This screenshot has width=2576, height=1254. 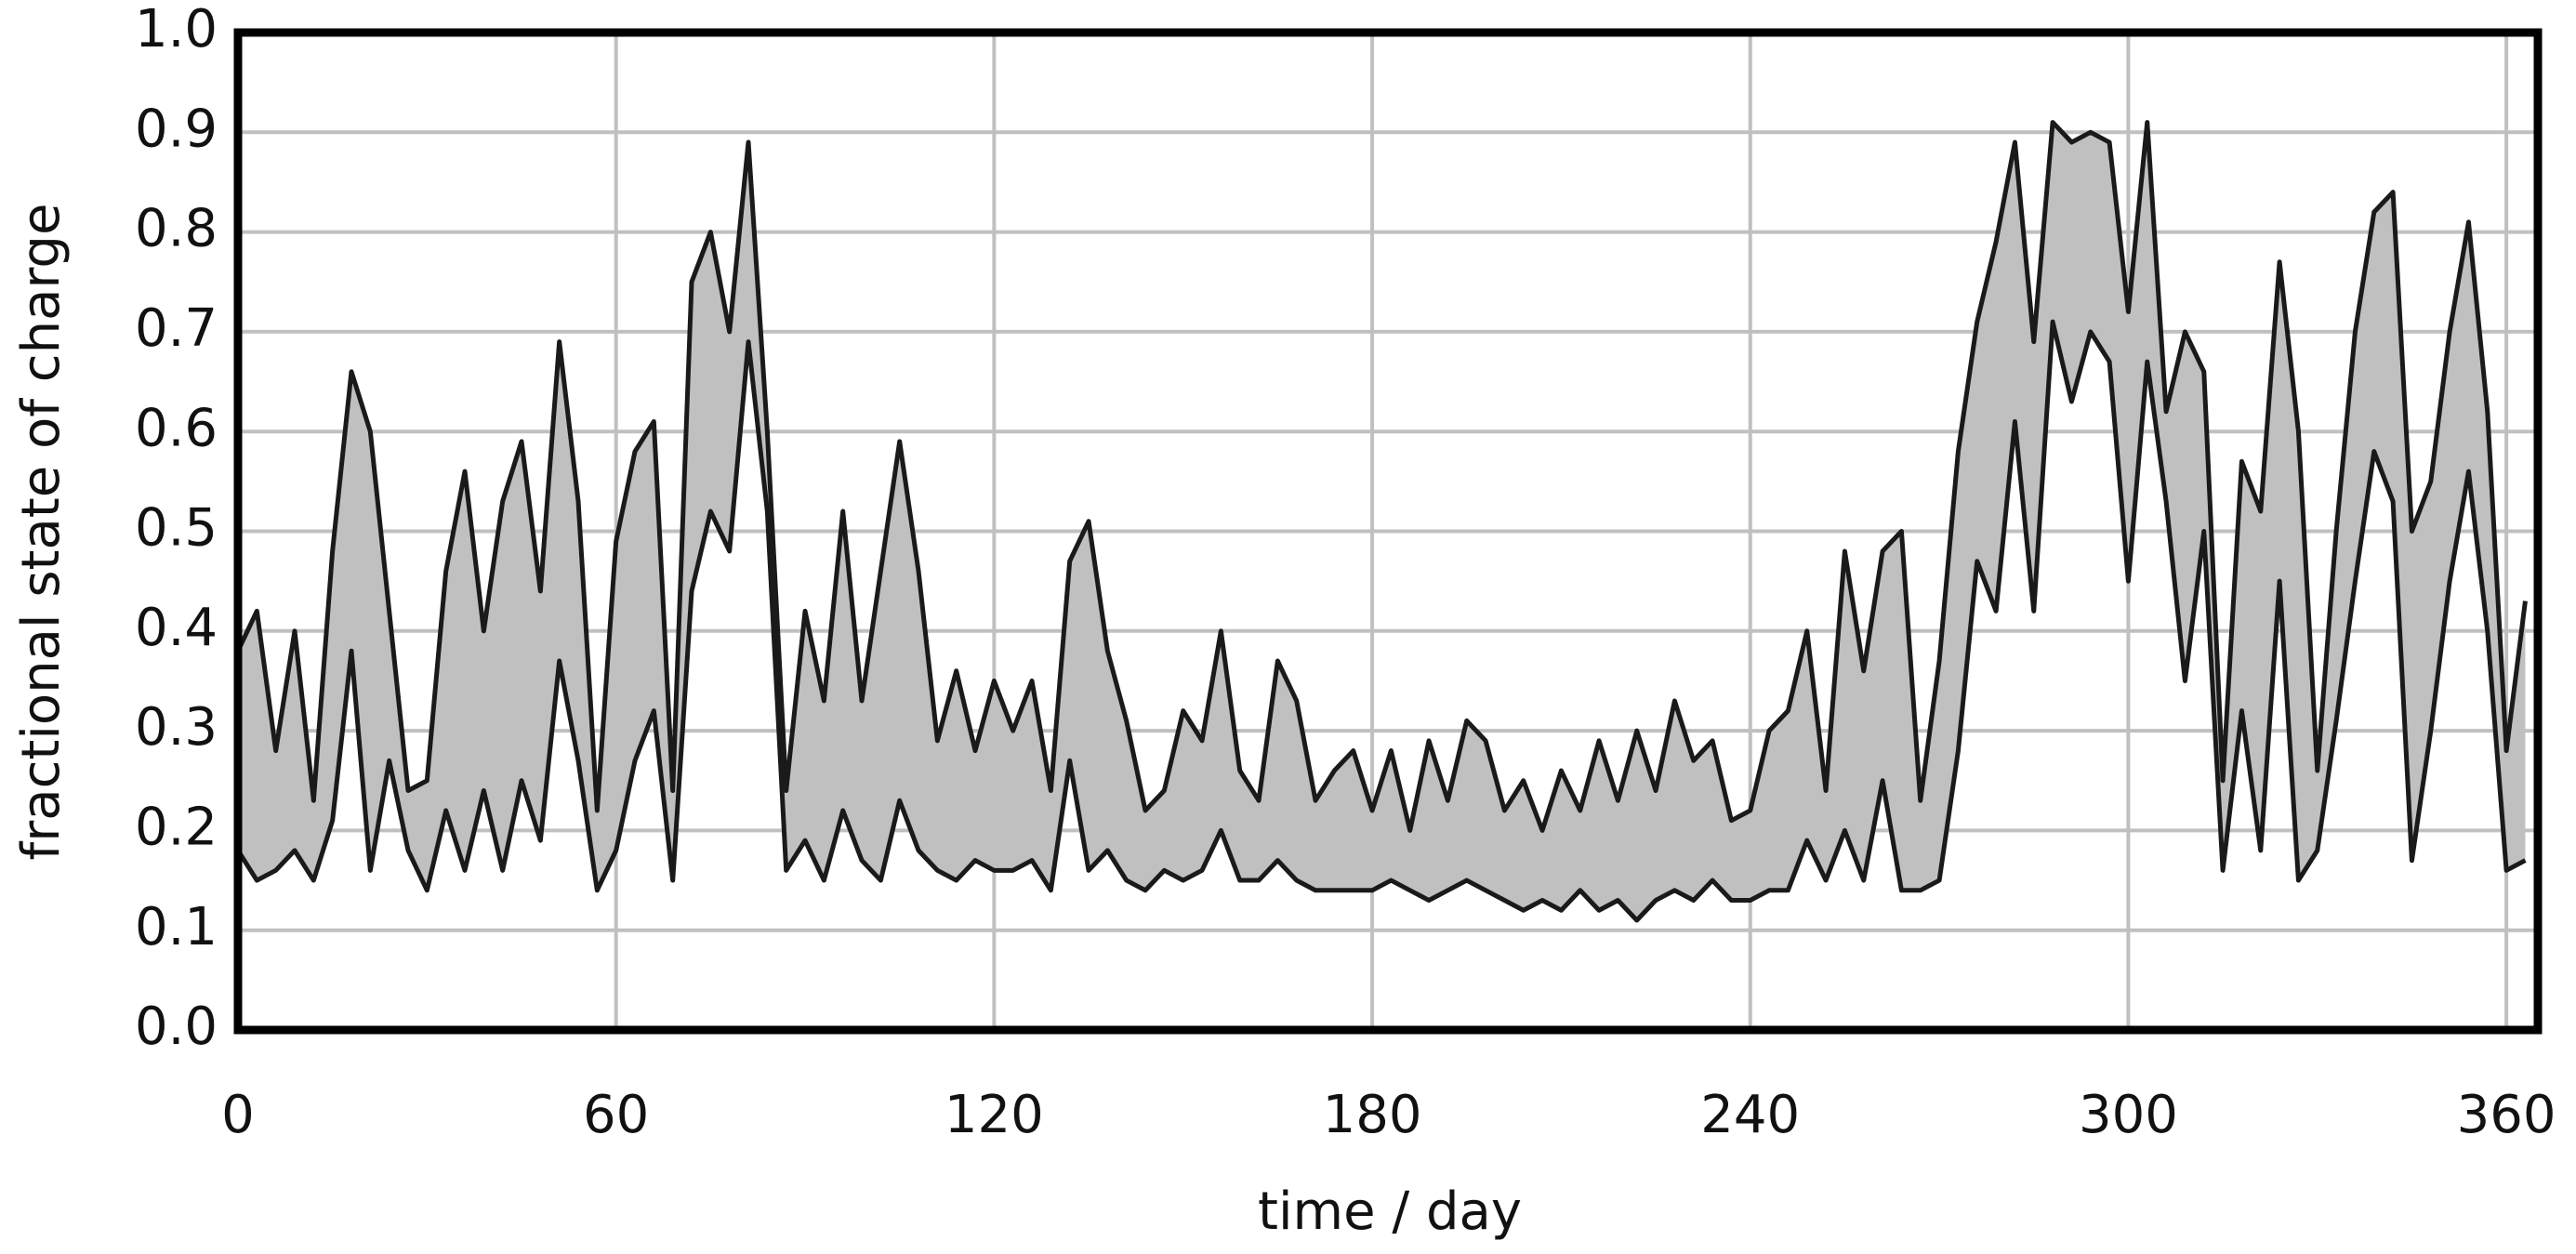 What do you see at coordinates (176, 428) in the screenshot?
I see `y-tick-label: 0.6` at bounding box center [176, 428].